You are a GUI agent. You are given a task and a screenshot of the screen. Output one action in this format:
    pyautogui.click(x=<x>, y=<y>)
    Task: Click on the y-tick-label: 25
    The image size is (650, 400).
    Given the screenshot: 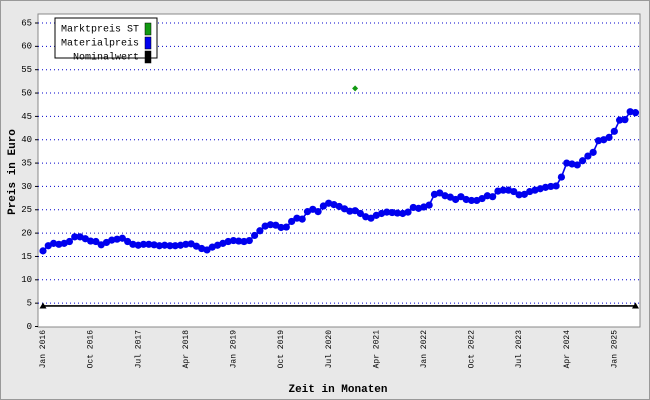 What is the action you would take?
    pyautogui.click(x=26, y=210)
    